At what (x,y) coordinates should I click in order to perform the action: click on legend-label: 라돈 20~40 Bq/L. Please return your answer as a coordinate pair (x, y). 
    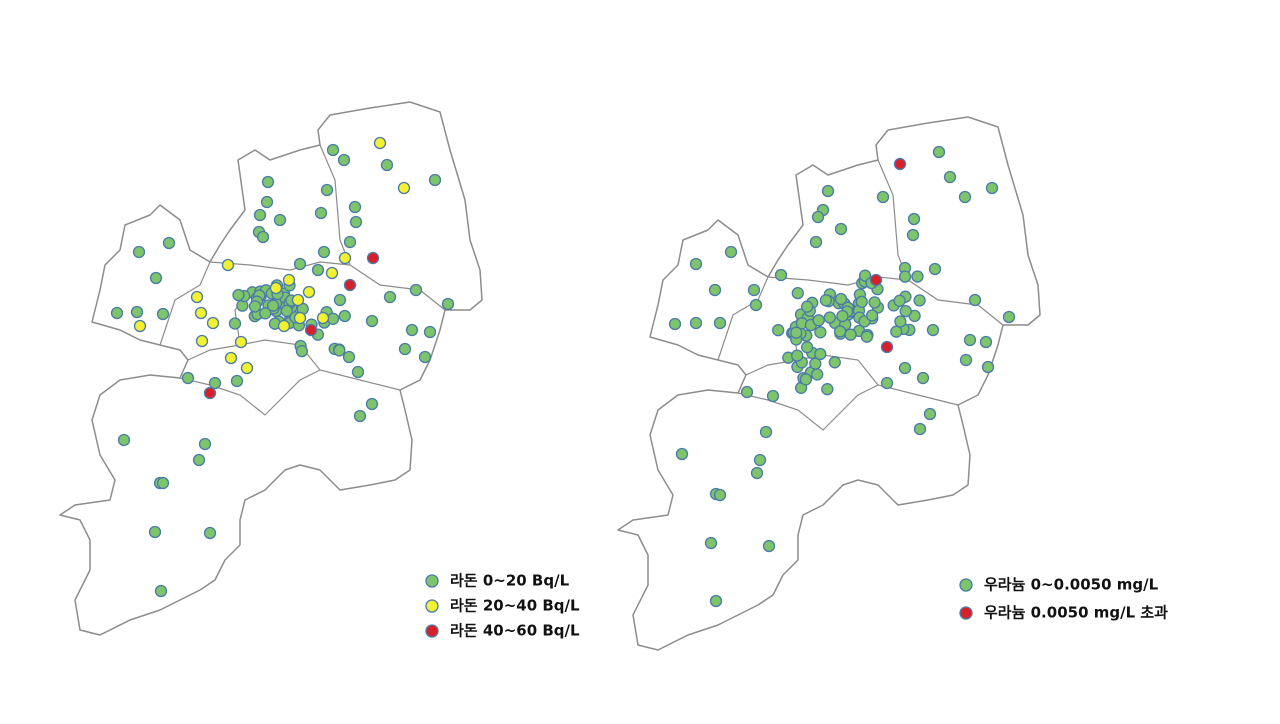
    Looking at the image, I should click on (515, 606).